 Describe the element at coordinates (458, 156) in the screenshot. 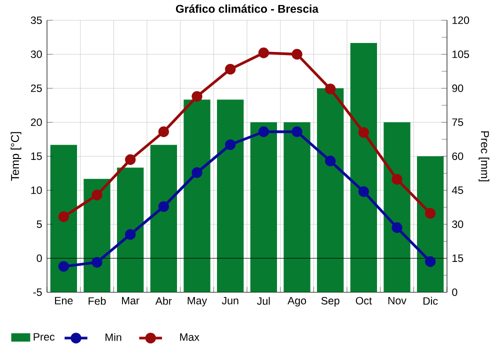

I see `y2-tick-label: 60` at that location.